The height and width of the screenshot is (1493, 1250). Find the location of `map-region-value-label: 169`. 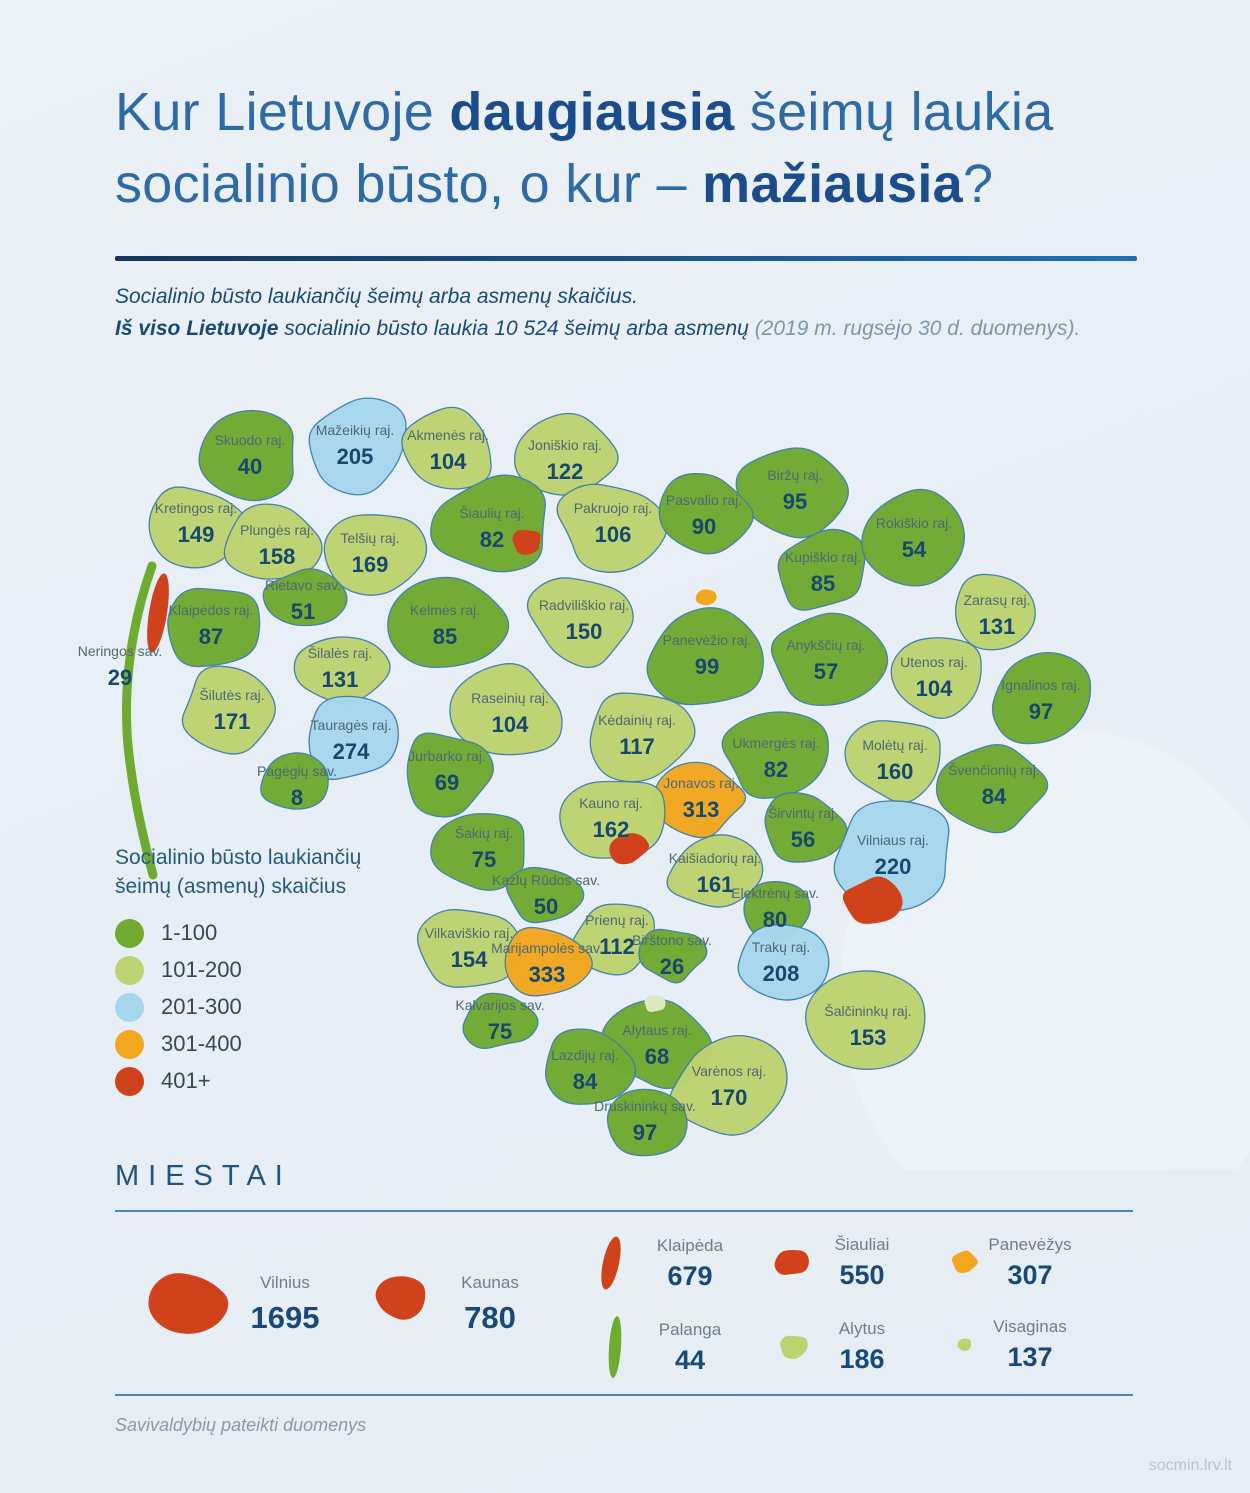

map-region-value-label: 169 is located at coordinates (370, 564).